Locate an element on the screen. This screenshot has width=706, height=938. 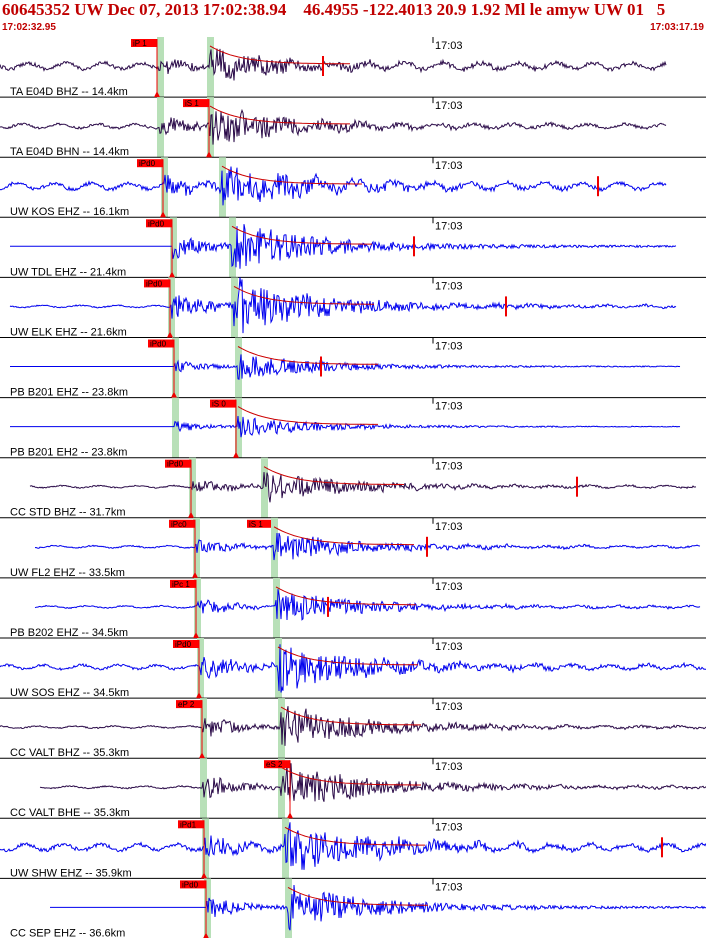
channel-row: 17:03 iPd0 UW TDL EHZ -- 21.4km is located at coordinates (353, 247).